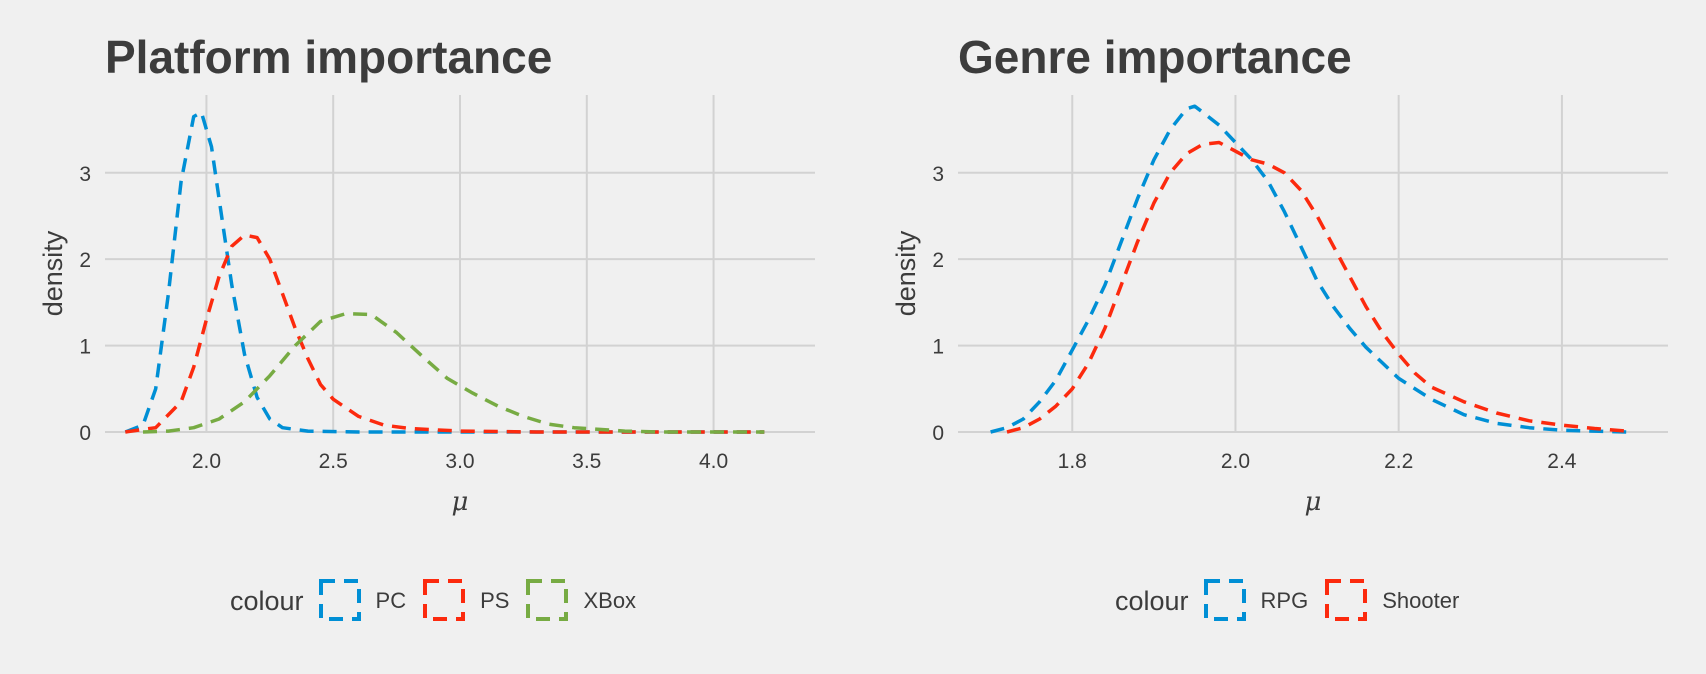  Describe the element at coordinates (713, 461) in the screenshot. I see `x-tick-label: 4.0` at that location.